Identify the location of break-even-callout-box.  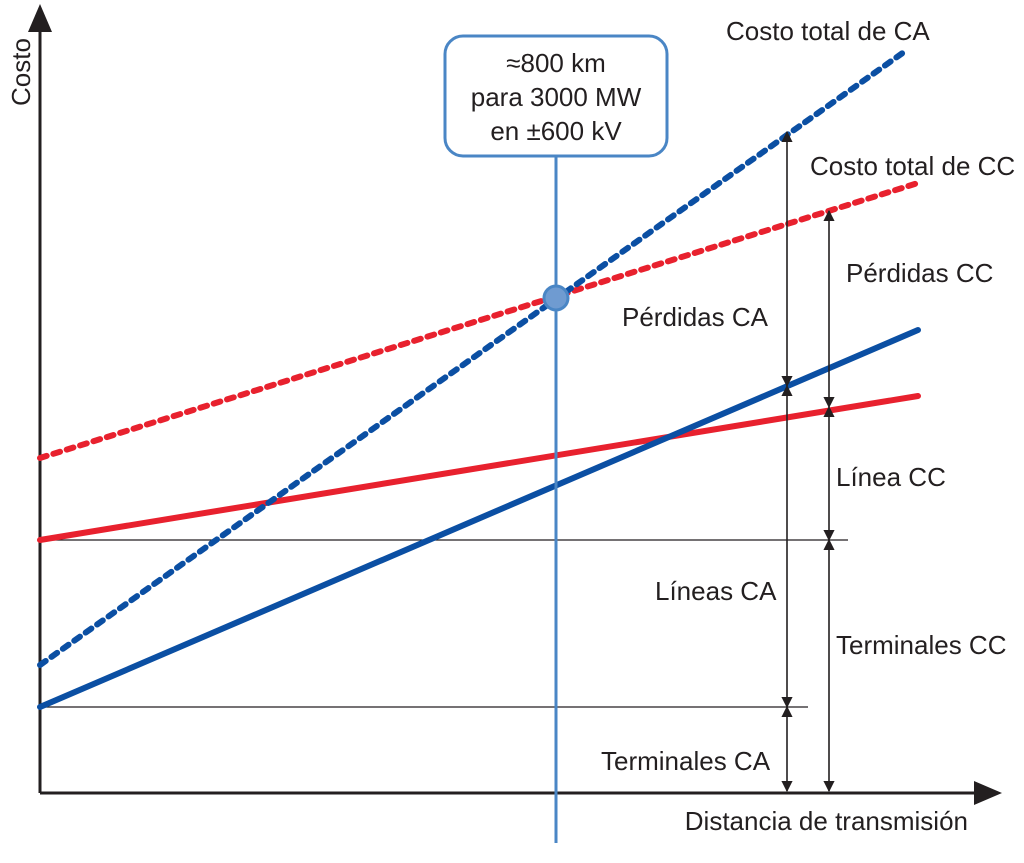
(556, 96).